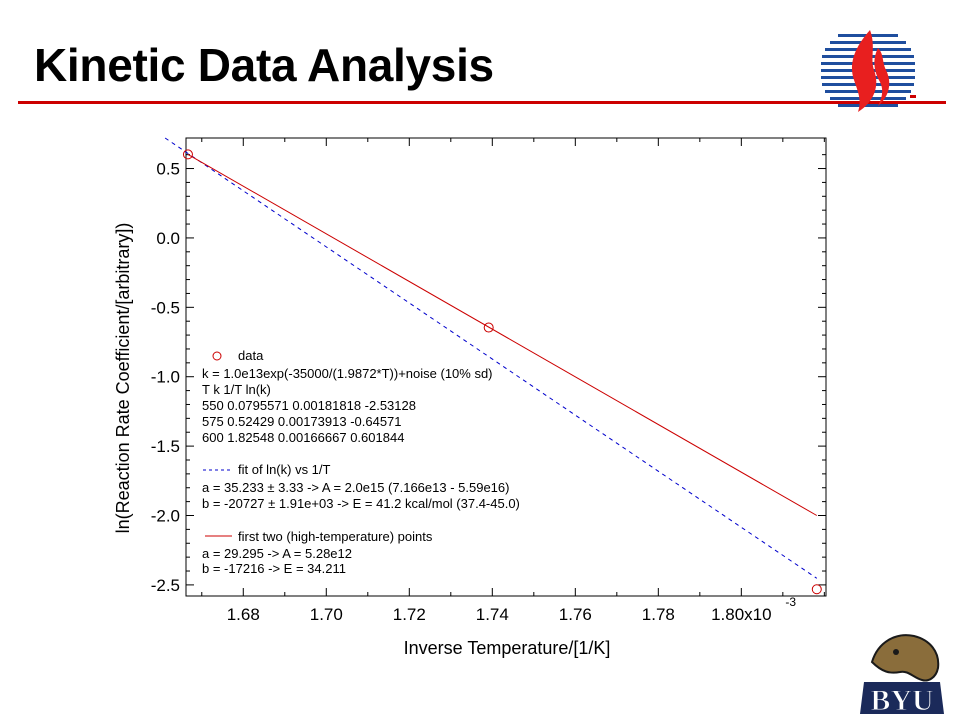 The image size is (960, 720). I want to click on legend-two-point-label: first two (high-temperature) points, so click(335, 536).